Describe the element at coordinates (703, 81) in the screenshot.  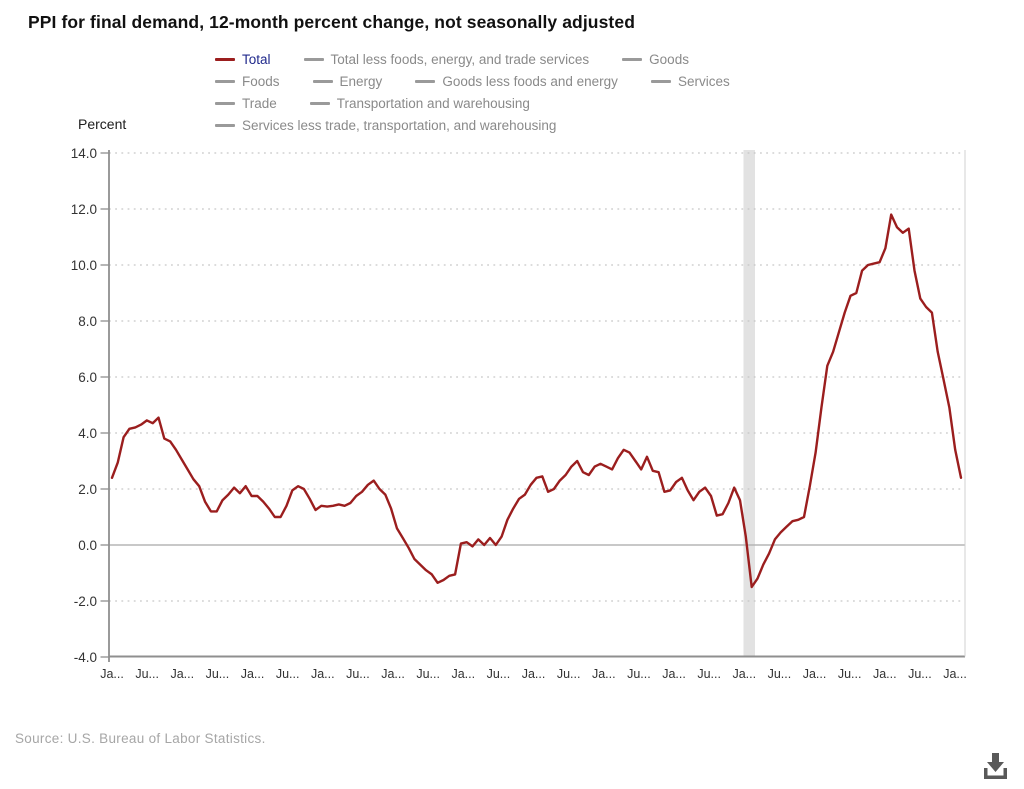
I see `legend-item-label: Services` at that location.